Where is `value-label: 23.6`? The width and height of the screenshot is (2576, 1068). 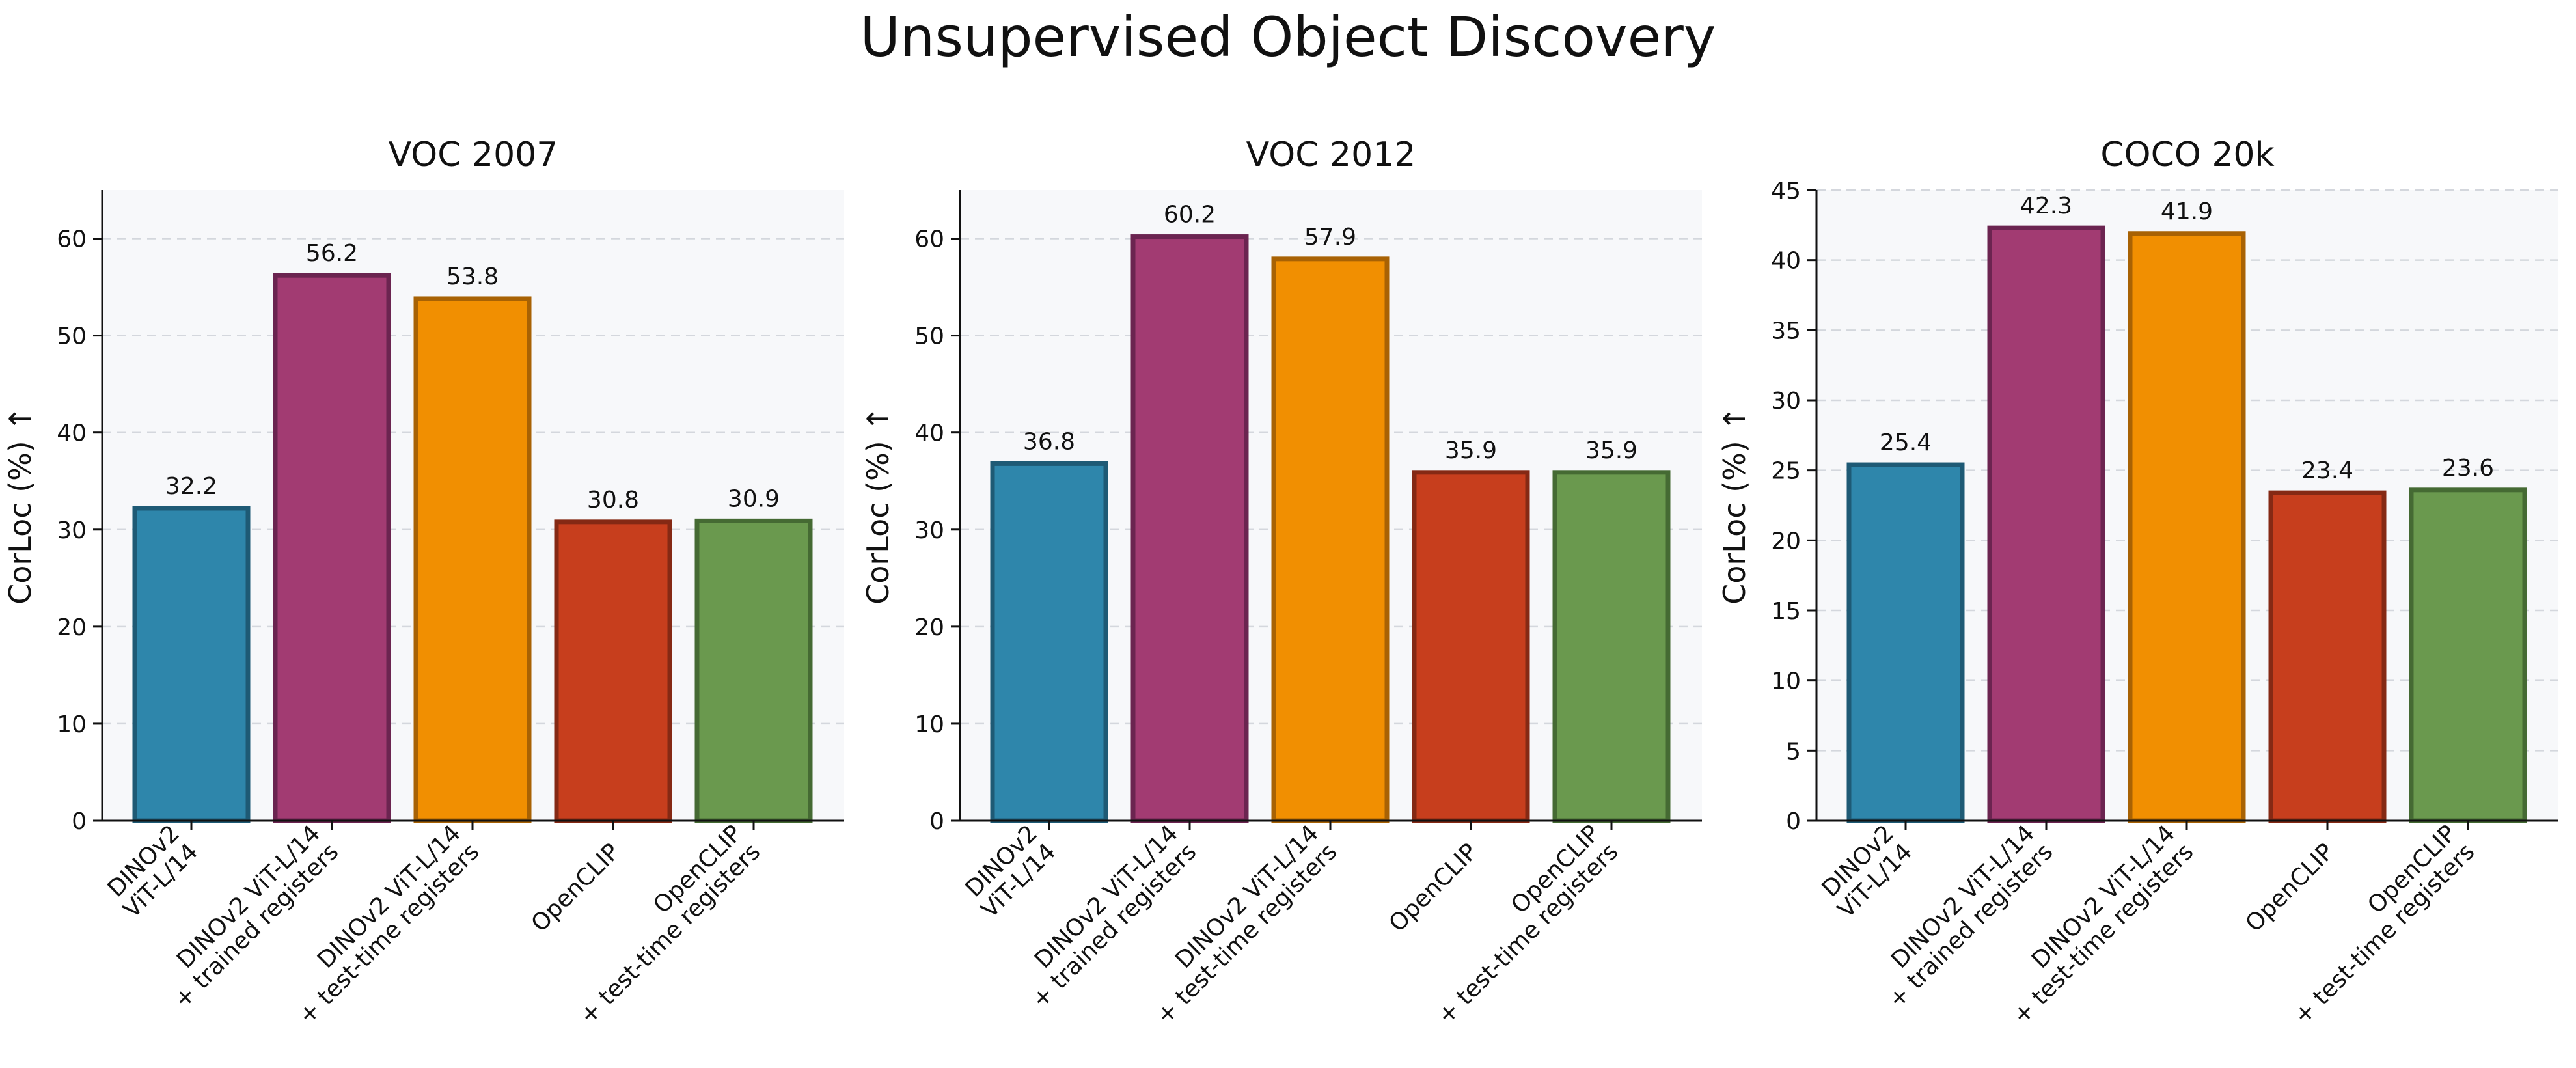 value-label: 23.6 is located at coordinates (2468, 468).